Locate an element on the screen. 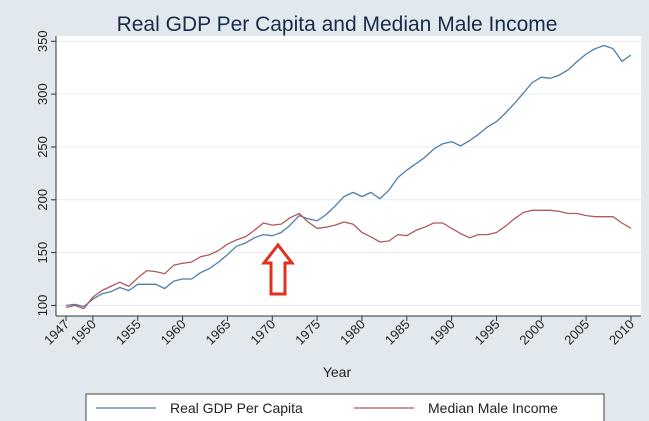 The image size is (649, 421). x-tick-label: 2010 is located at coordinates (621, 332).